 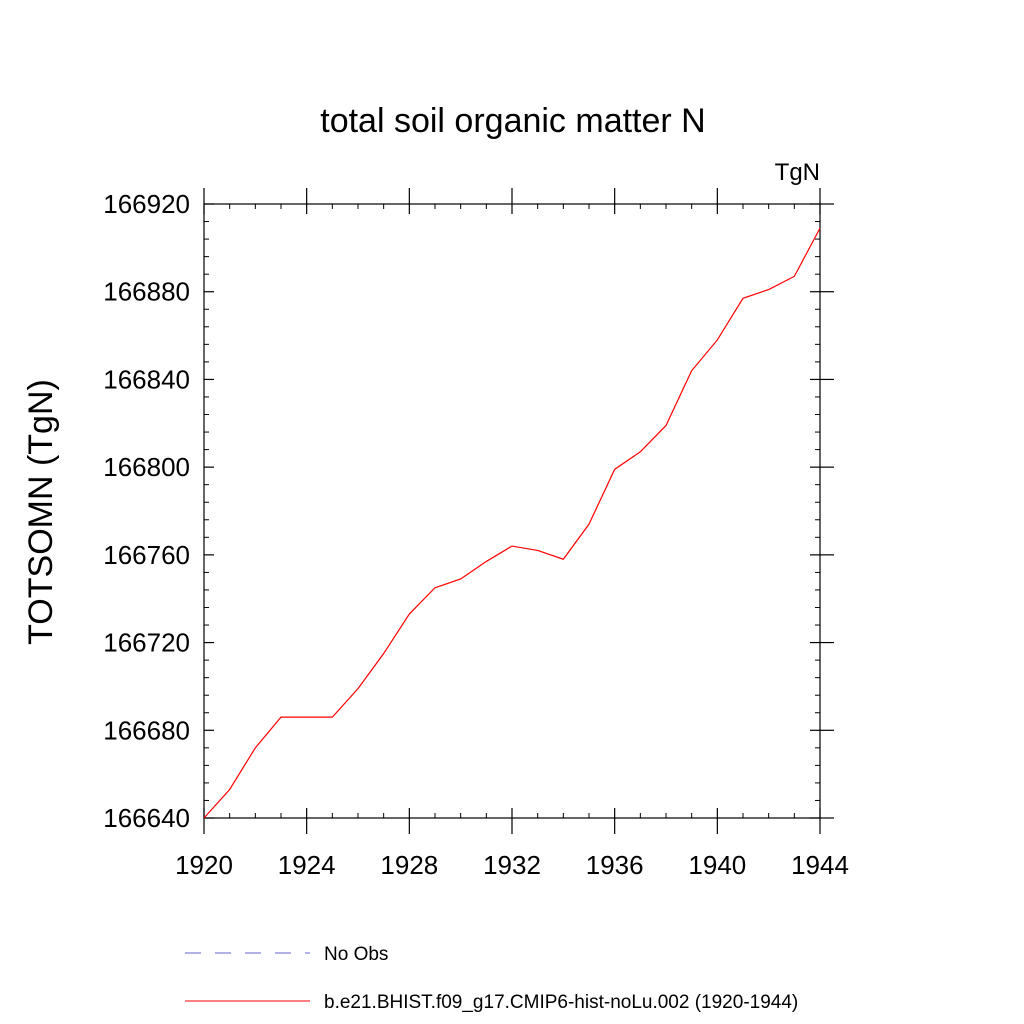 What do you see at coordinates (797, 172) in the screenshot?
I see `units-label: TgN` at bounding box center [797, 172].